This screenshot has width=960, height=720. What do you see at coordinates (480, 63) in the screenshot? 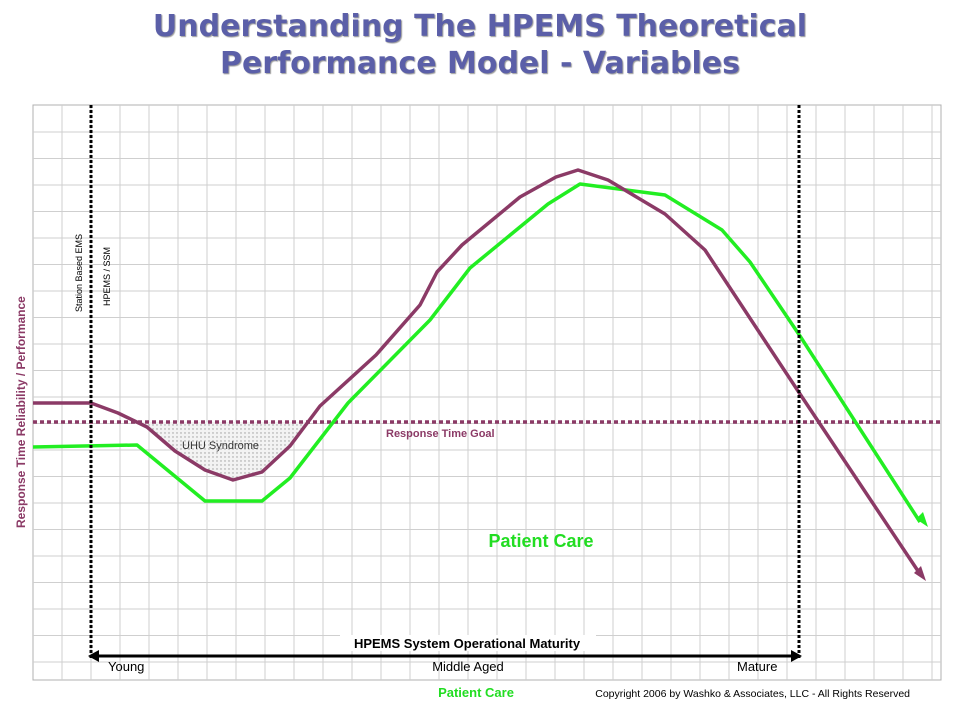
I see `title-line-2: Performance Model - Variables` at bounding box center [480, 63].